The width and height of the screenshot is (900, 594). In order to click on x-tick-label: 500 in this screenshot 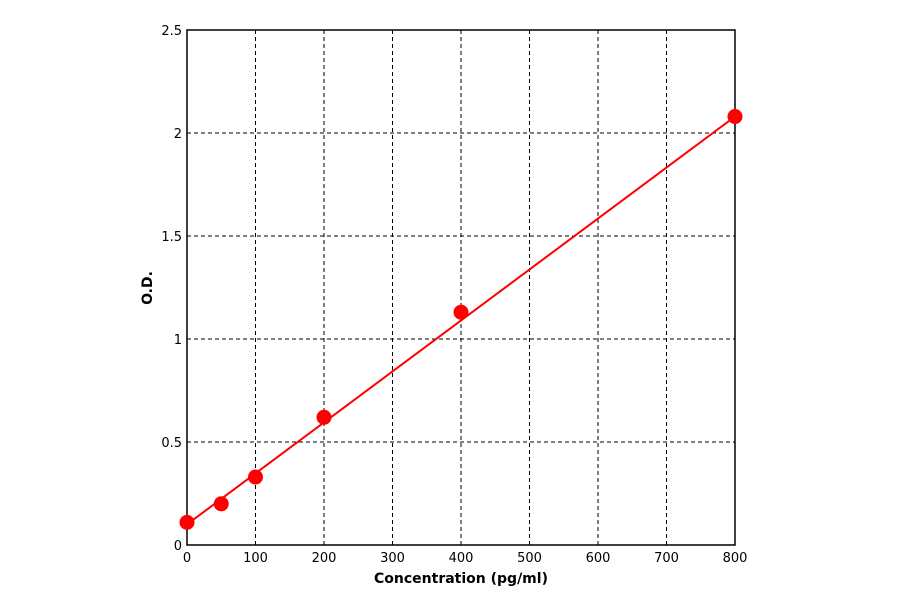, I will do `click(529, 558)`.